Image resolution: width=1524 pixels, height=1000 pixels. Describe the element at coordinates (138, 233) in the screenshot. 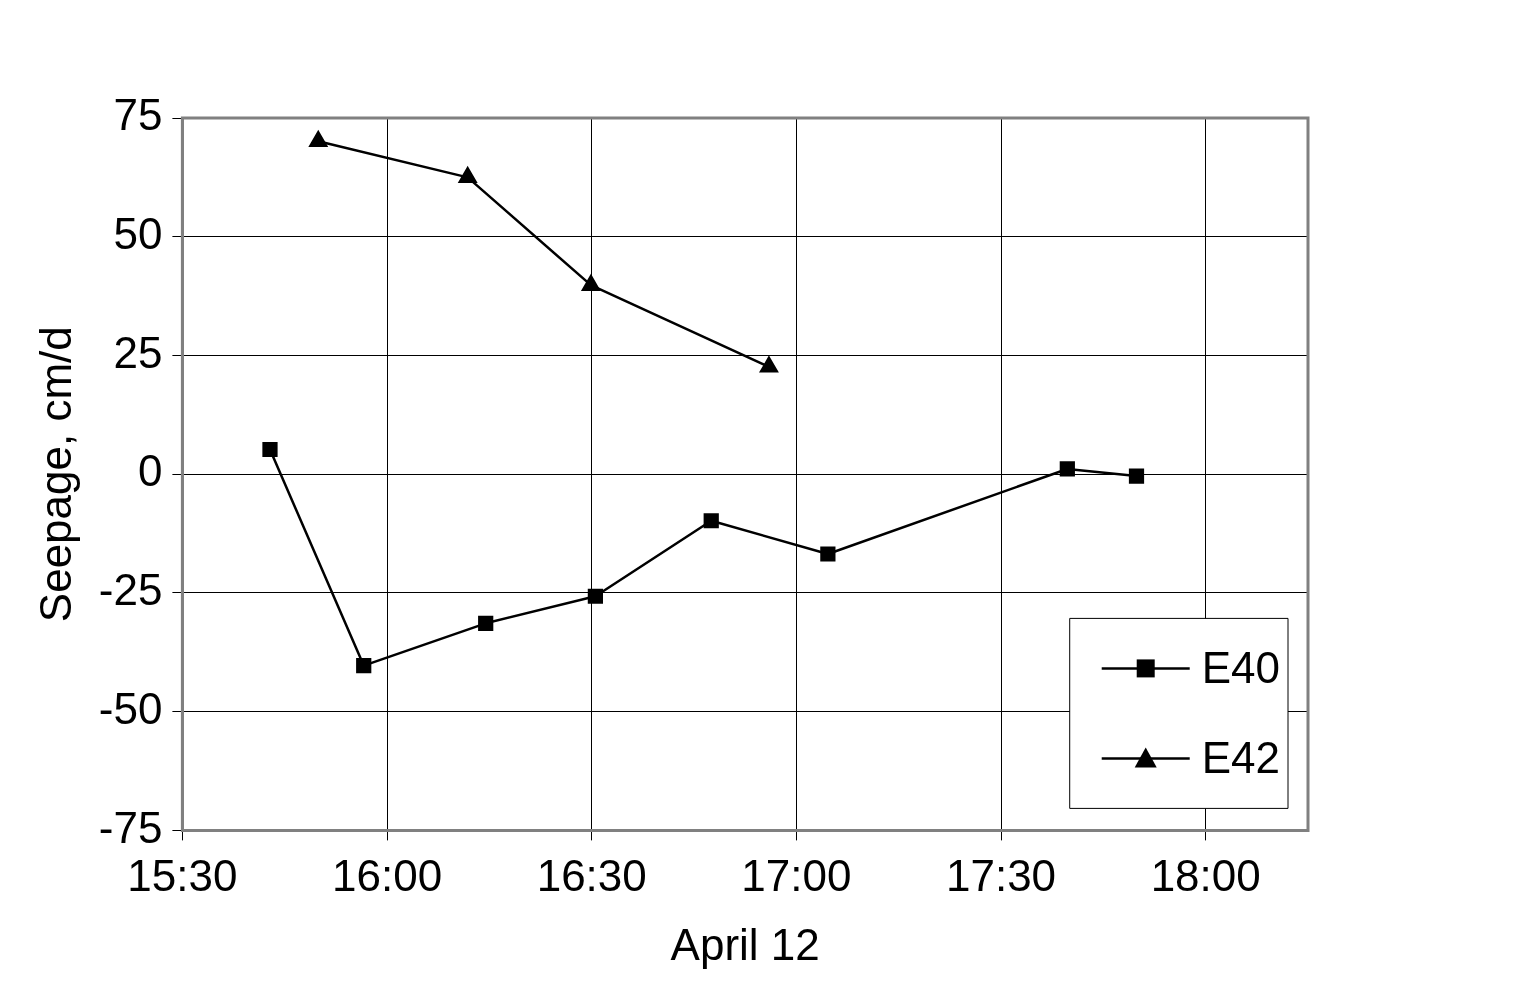

I see `y-tick-label: 50` at that location.